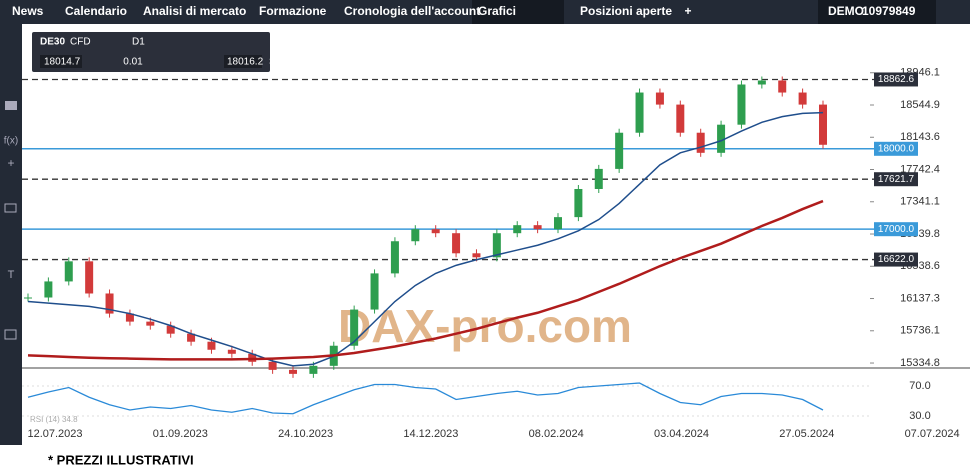 Image resolution: width=970 pixels, height=475 pixels. I want to click on x-tick-label: 24.10.2023, so click(305, 434).